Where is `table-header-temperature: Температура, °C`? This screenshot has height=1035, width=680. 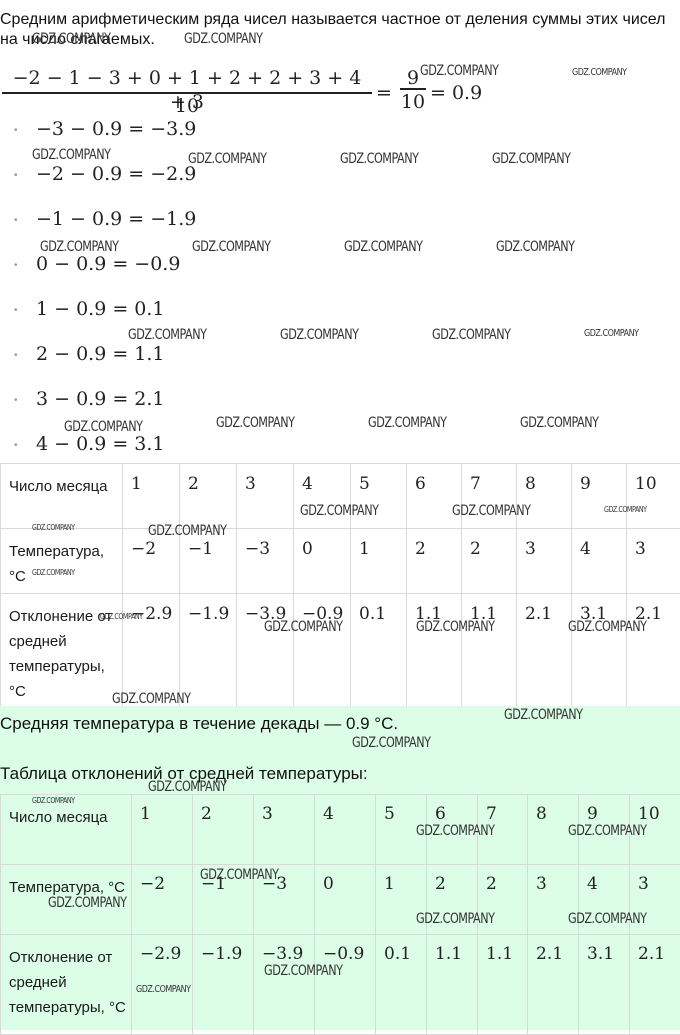
table-header-temperature: Температура, °C is located at coordinates (62, 561).